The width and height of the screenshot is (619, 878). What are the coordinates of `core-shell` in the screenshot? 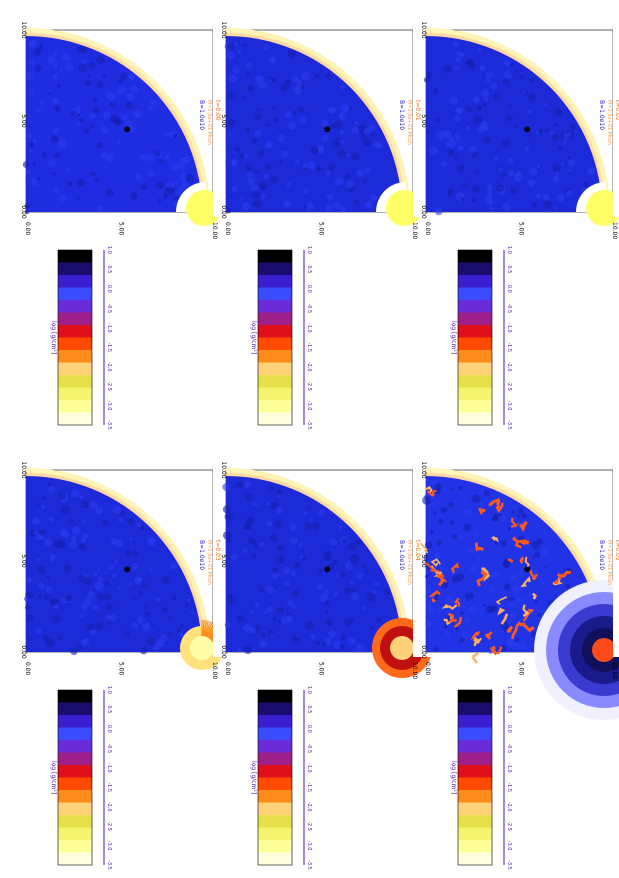 It's located at (604, 650).